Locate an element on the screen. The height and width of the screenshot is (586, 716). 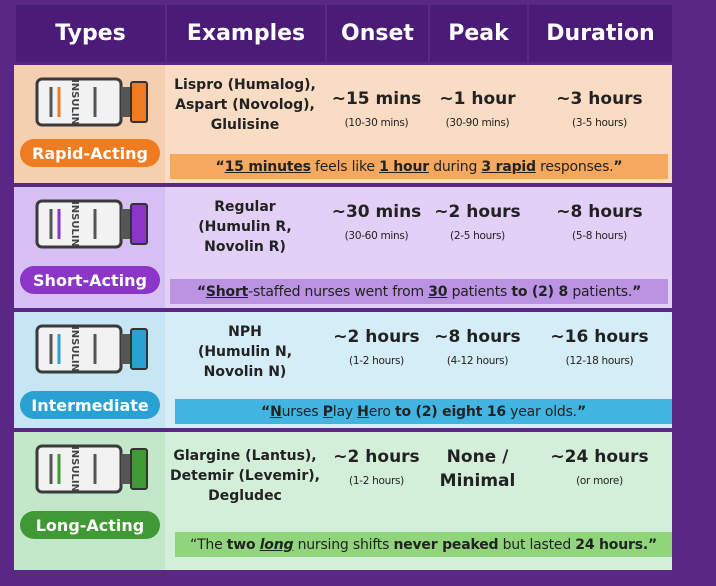
peak-value: ~2 hours is located at coordinates (477, 212).